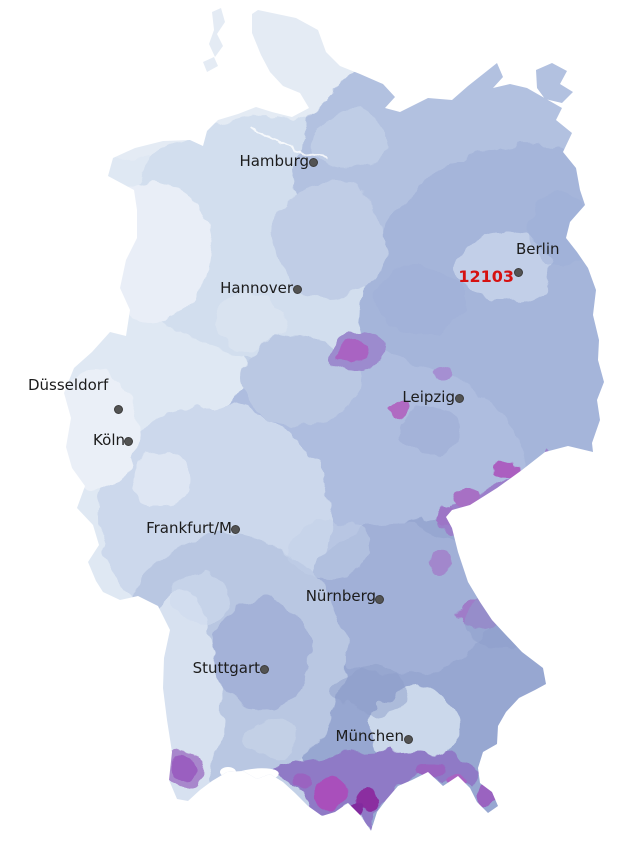 This screenshot has height=867, width=625. What do you see at coordinates (313, 162) in the screenshot?
I see `city-marker-hamburg` at bounding box center [313, 162].